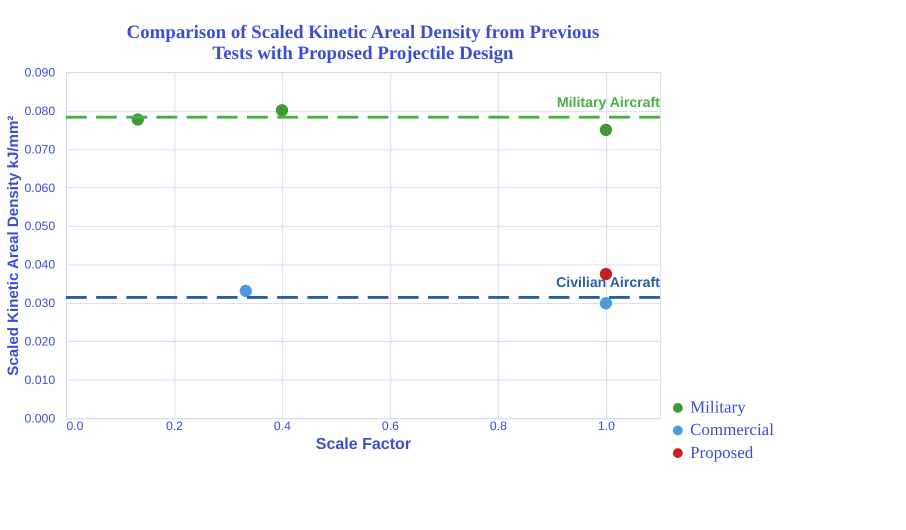 This screenshot has height=530, width=906. I want to click on x-tick-label: 0.6, so click(391, 425).